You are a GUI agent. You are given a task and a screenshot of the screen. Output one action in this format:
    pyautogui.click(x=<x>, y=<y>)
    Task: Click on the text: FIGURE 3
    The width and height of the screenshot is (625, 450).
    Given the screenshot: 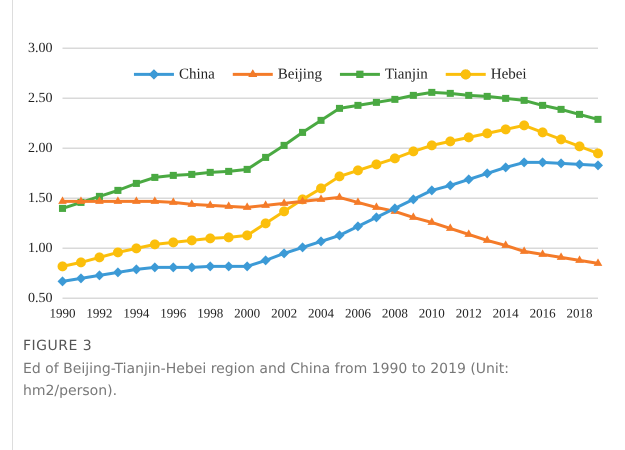 What is the action you would take?
    pyautogui.click(x=57, y=346)
    